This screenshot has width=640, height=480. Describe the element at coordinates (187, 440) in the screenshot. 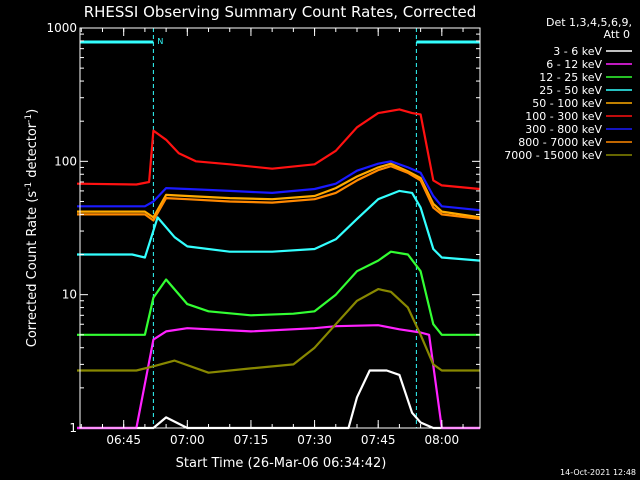

I see `x-tick-label: 07:00` at that location.